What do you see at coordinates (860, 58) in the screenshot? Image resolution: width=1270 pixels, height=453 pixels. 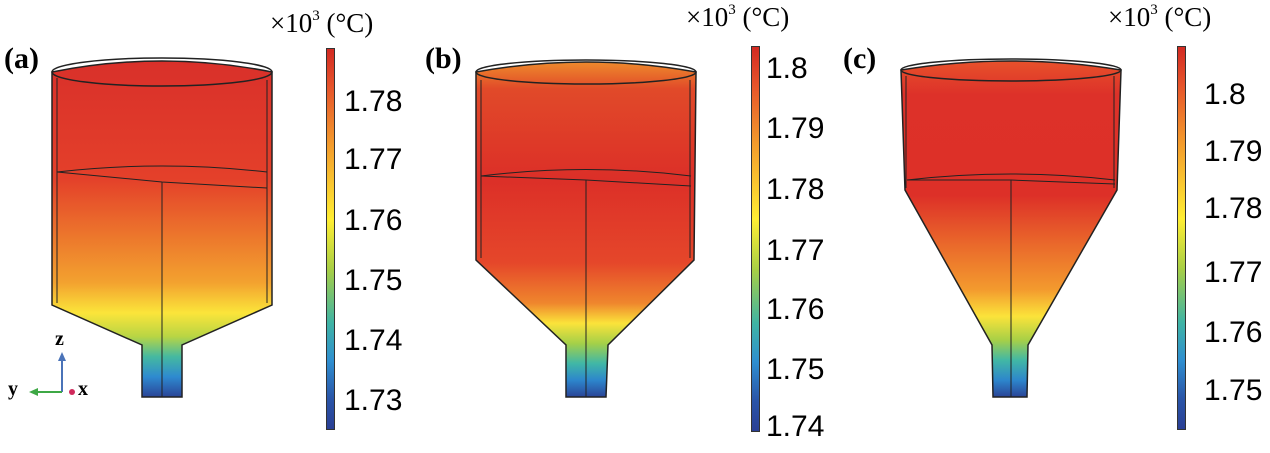 I see `panel-label: (c)` at bounding box center [860, 58].